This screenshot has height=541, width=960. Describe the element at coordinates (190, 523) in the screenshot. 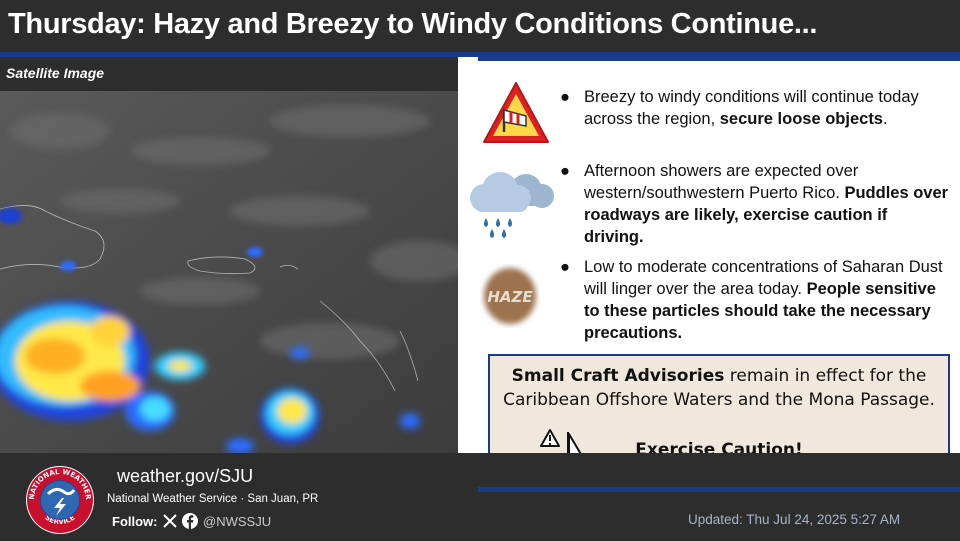

I see `facebook-icon` at that location.